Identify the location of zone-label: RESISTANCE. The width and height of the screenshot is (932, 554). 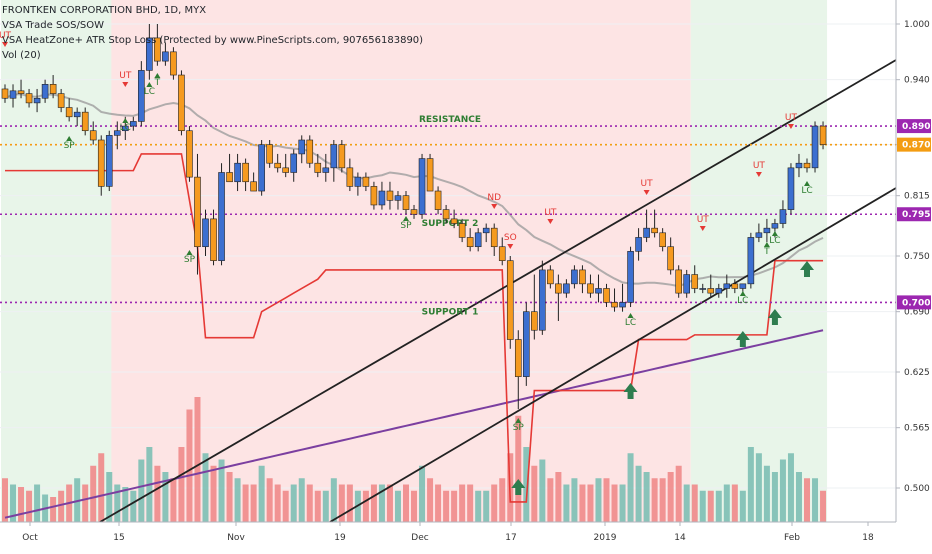
(450, 120).